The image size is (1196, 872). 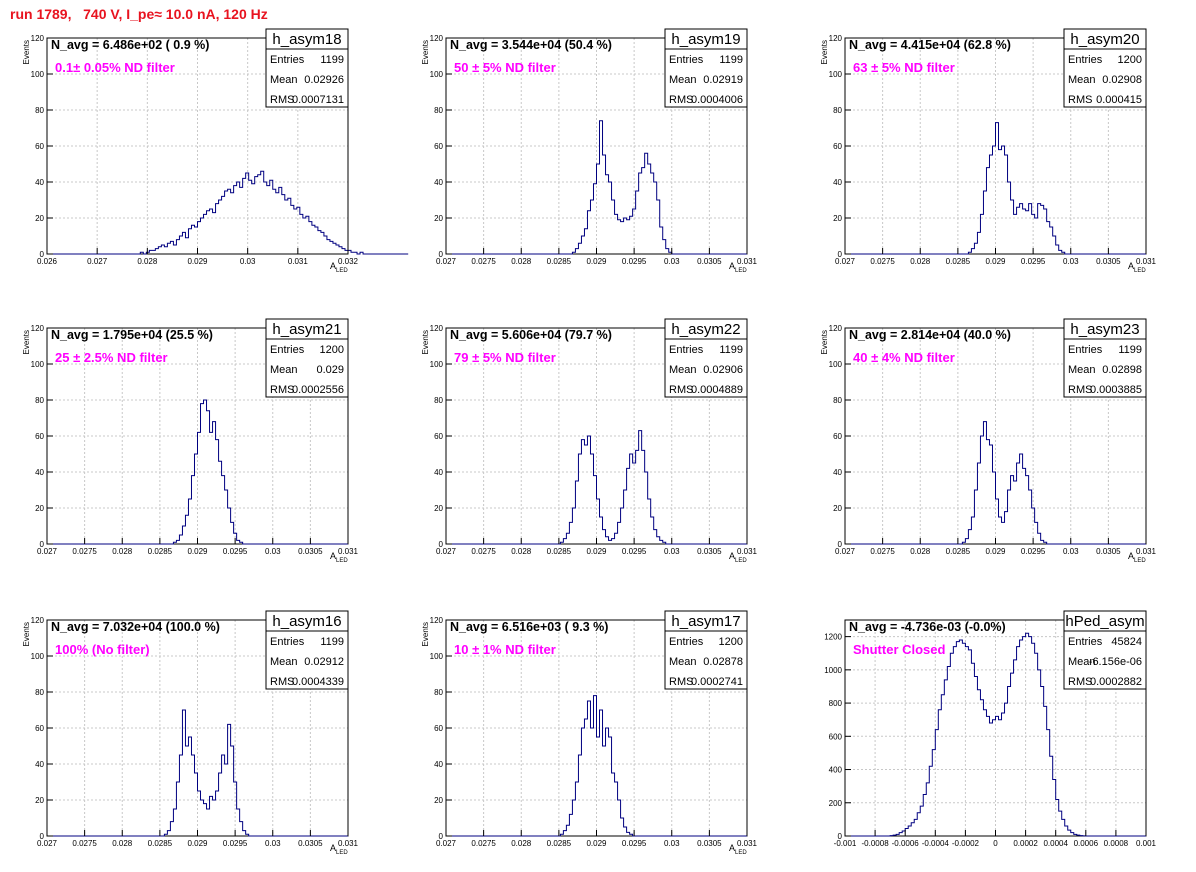 I want to click on x-tick-label: 0.031, so click(x=348, y=551).